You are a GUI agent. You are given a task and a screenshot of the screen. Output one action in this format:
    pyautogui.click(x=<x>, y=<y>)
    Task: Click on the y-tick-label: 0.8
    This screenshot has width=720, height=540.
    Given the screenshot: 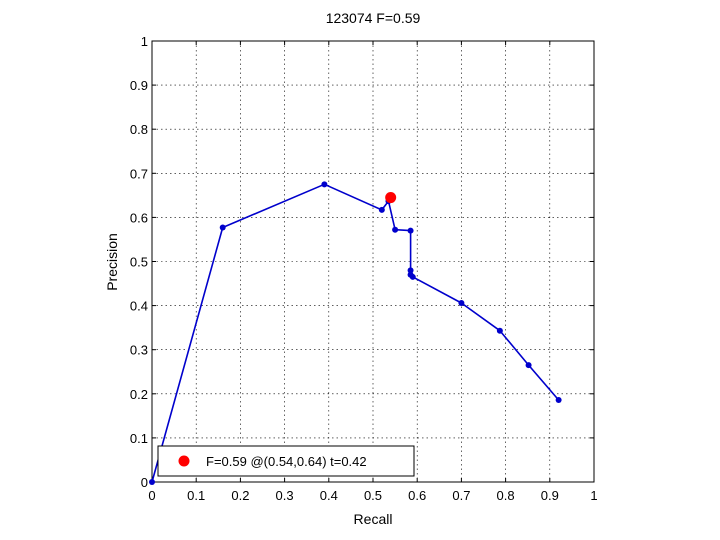 What is the action you would take?
    pyautogui.click(x=139, y=129)
    